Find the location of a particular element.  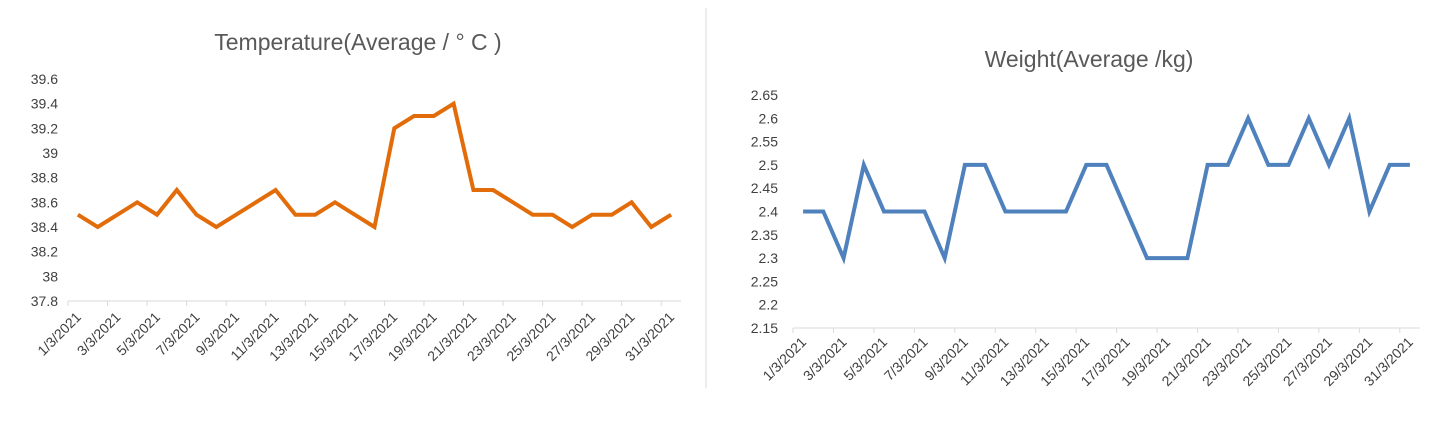

temperature-y-tick-label: 38.4 is located at coordinates (44, 227).